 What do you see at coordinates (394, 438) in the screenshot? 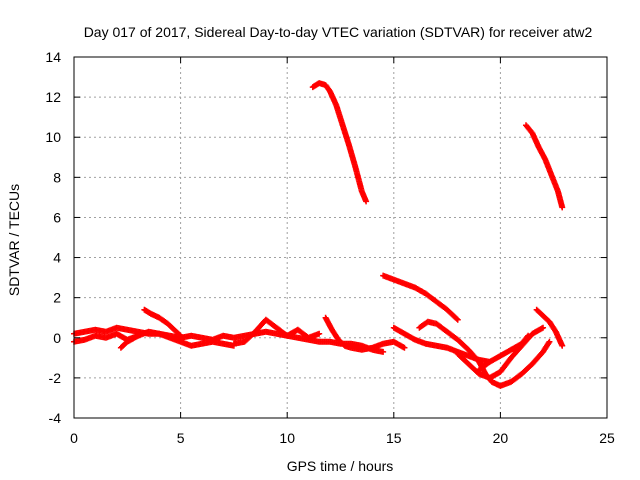
I see `x-tick-label: 15` at bounding box center [394, 438].